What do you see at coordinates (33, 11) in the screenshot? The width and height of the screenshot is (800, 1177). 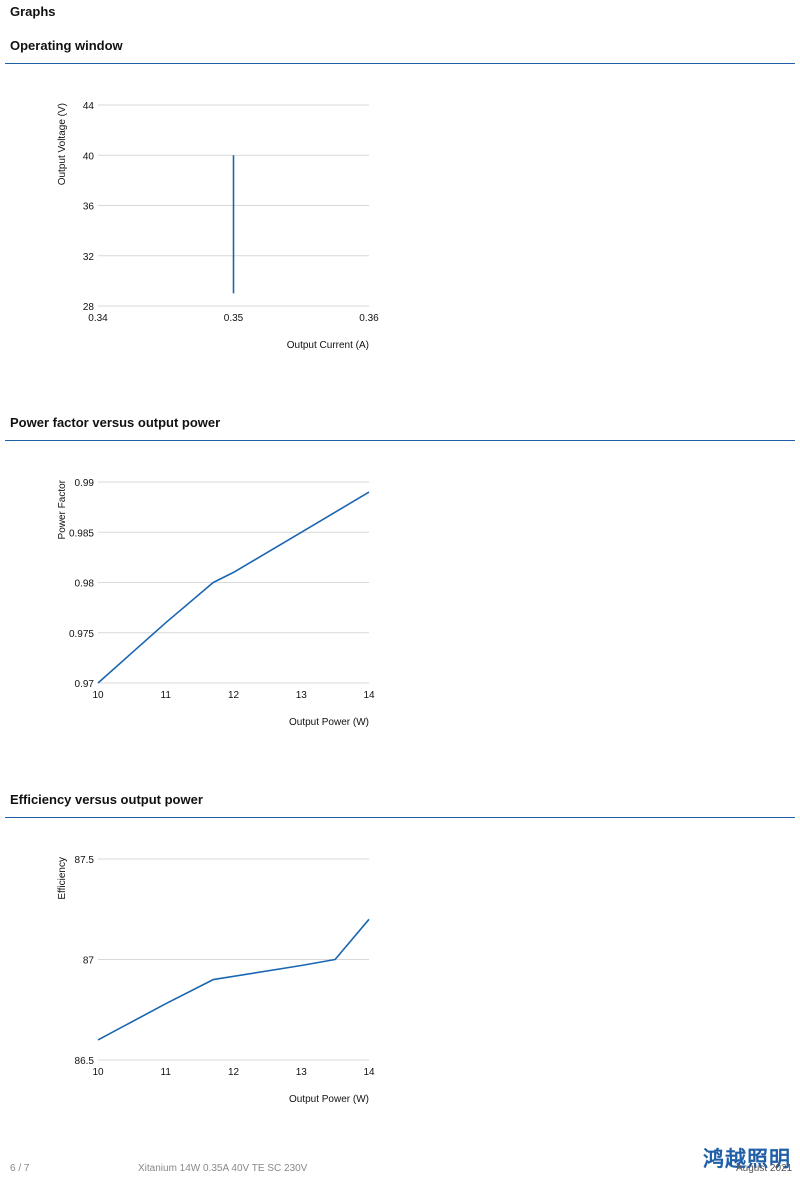 I see `page-heading: Graphs` at bounding box center [33, 11].